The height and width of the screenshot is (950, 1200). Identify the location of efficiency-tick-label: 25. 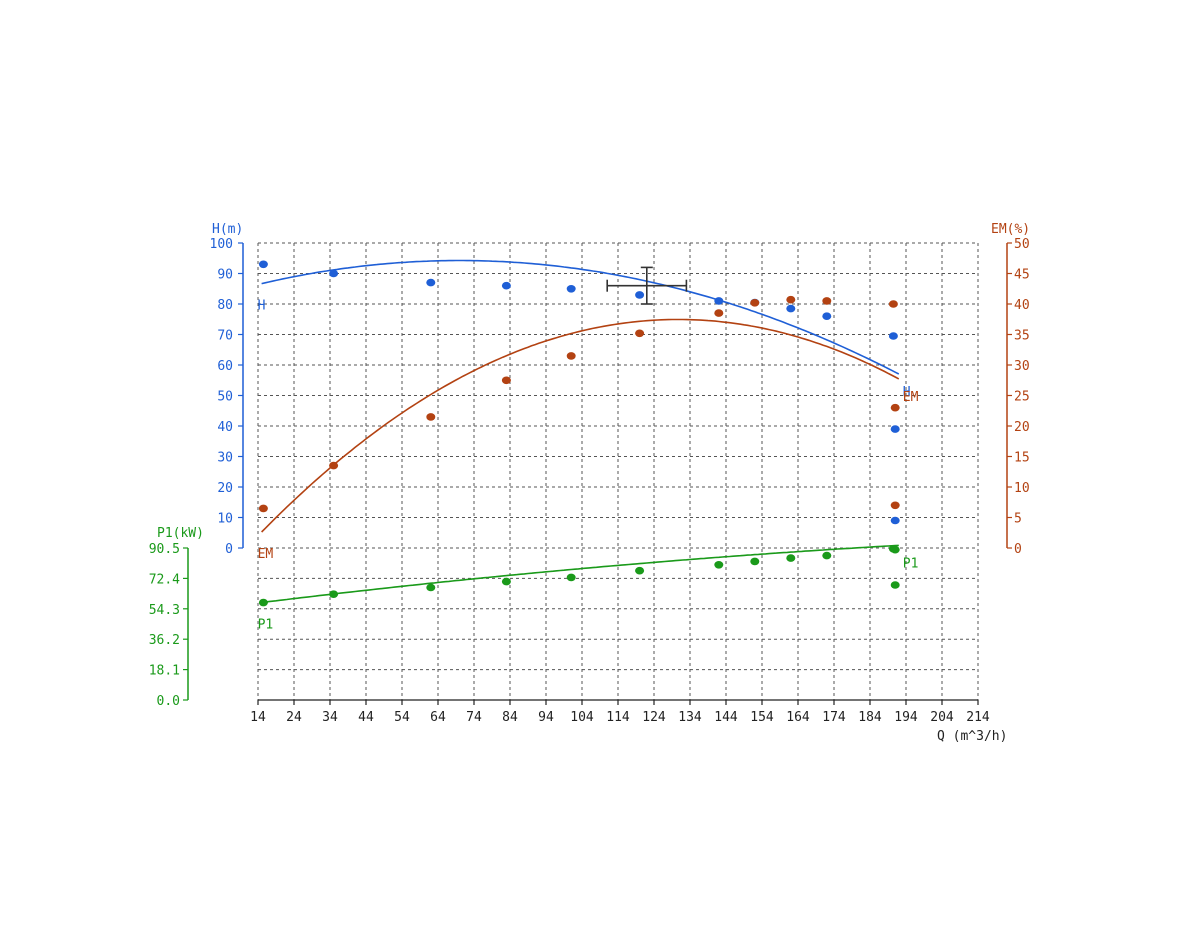
(1022, 397).